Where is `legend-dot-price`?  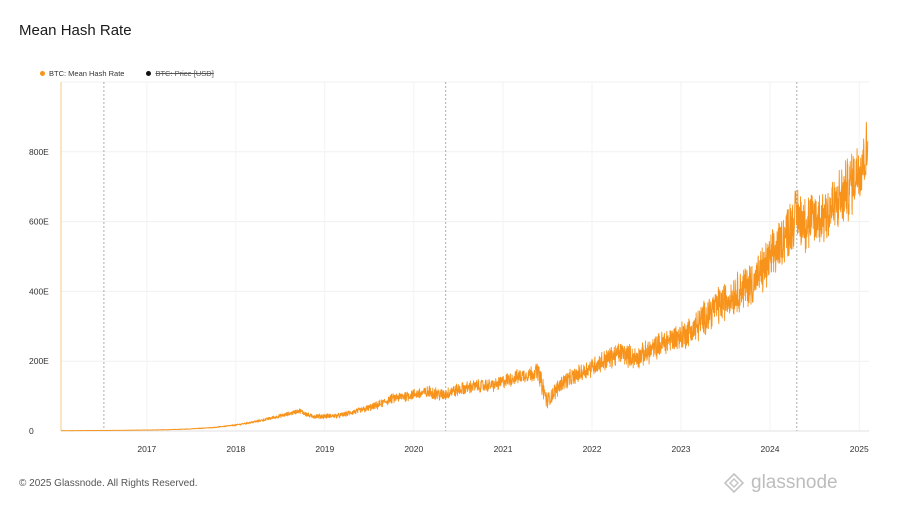 legend-dot-price is located at coordinates (149, 73).